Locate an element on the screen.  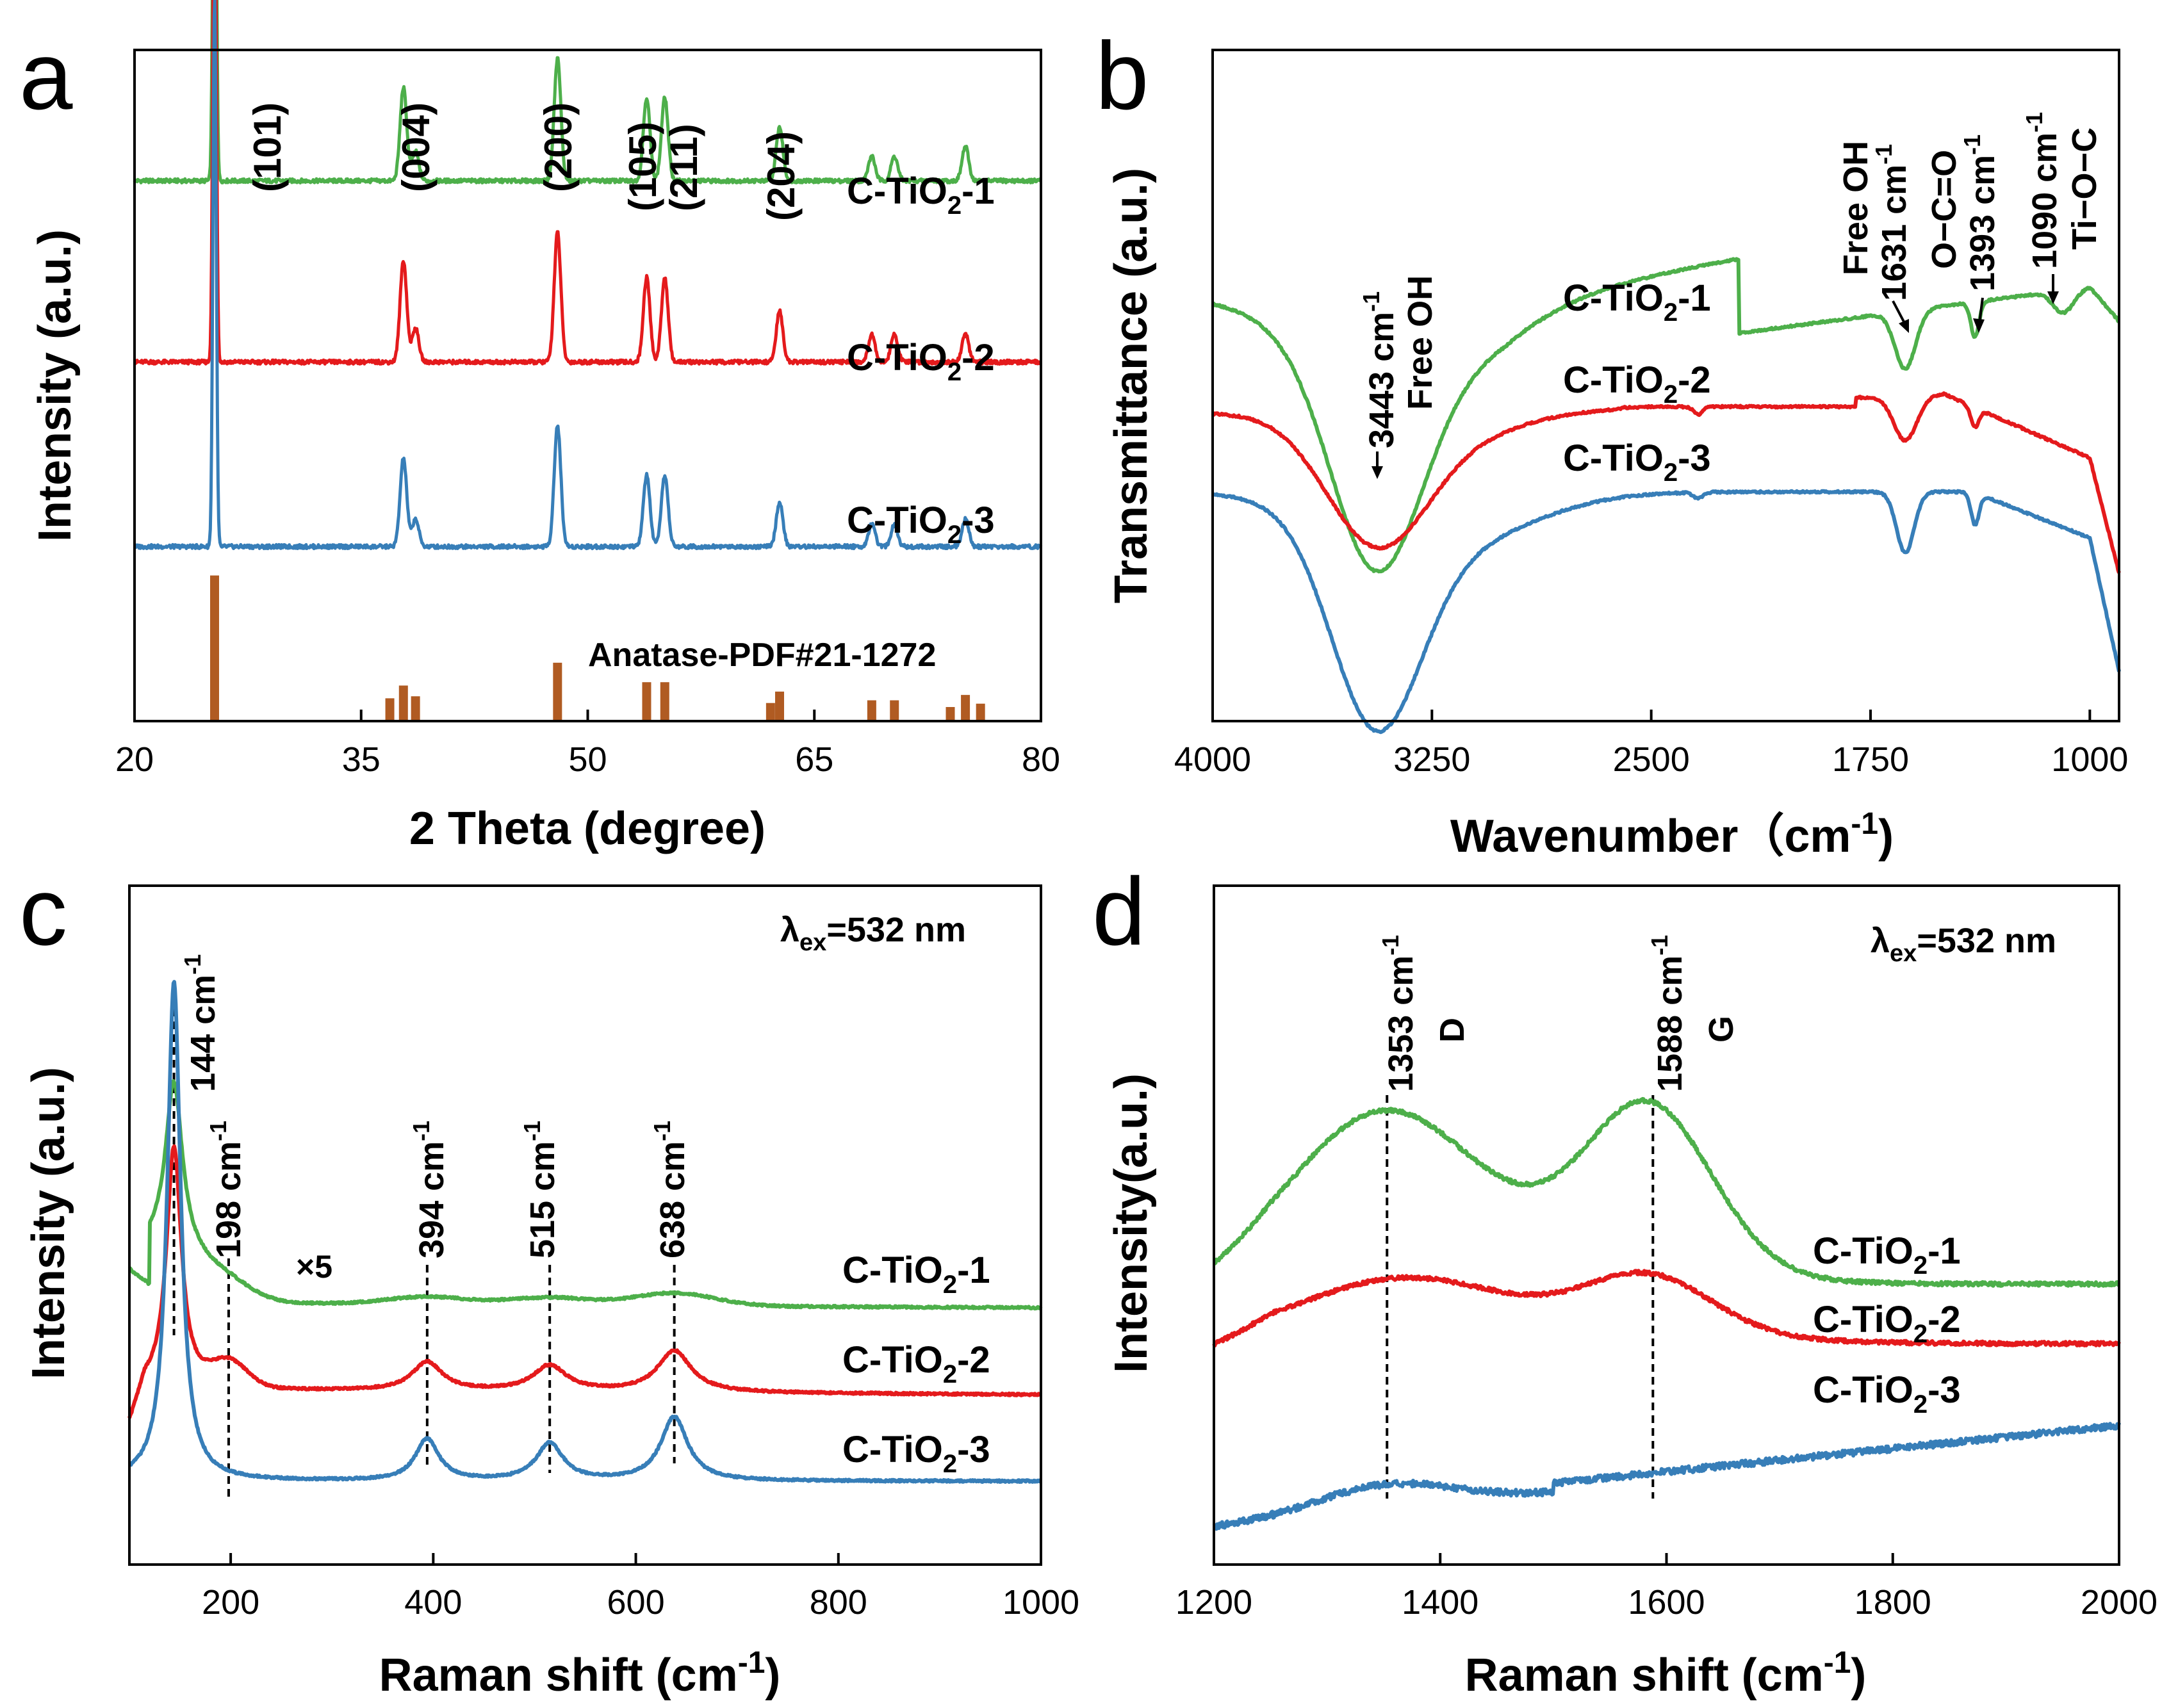
c-x-ticks: 200 400 600 800 1000 is located at coordinates (640, 1587).